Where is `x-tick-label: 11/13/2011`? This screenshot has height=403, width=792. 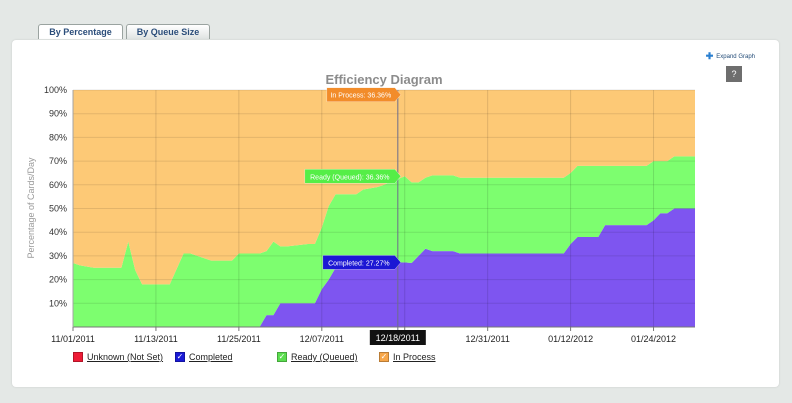 x-tick-label: 11/13/2011 is located at coordinates (156, 339).